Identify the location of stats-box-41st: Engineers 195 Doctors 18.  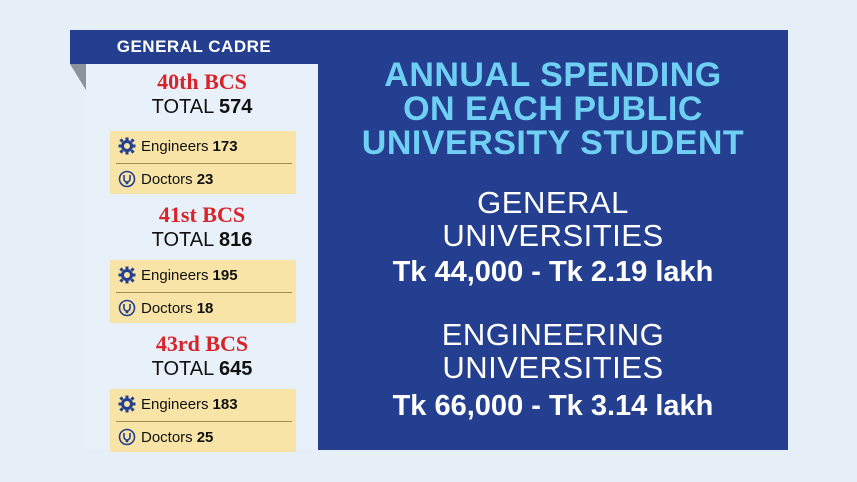
(203, 291).